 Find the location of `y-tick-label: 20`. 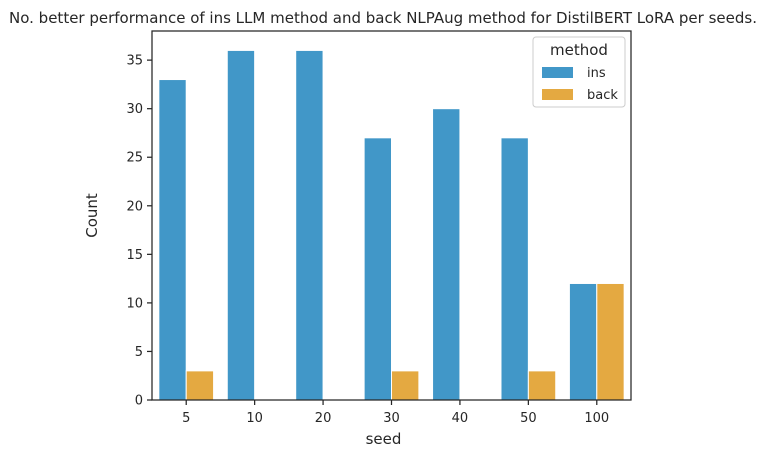

y-tick-label: 20 is located at coordinates (134, 206).